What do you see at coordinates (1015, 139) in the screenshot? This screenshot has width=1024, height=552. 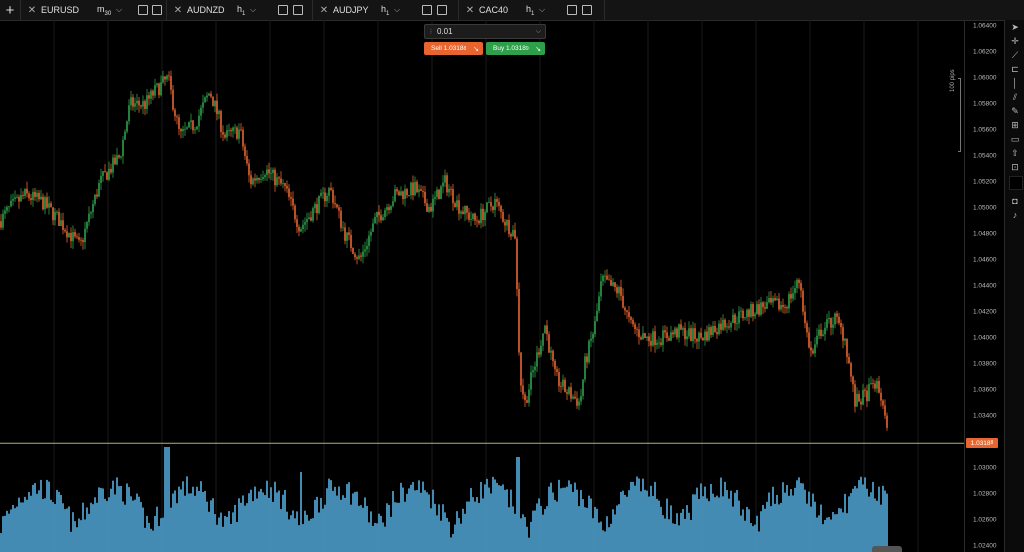 I see `rectangle-icon: ▭` at bounding box center [1015, 139].